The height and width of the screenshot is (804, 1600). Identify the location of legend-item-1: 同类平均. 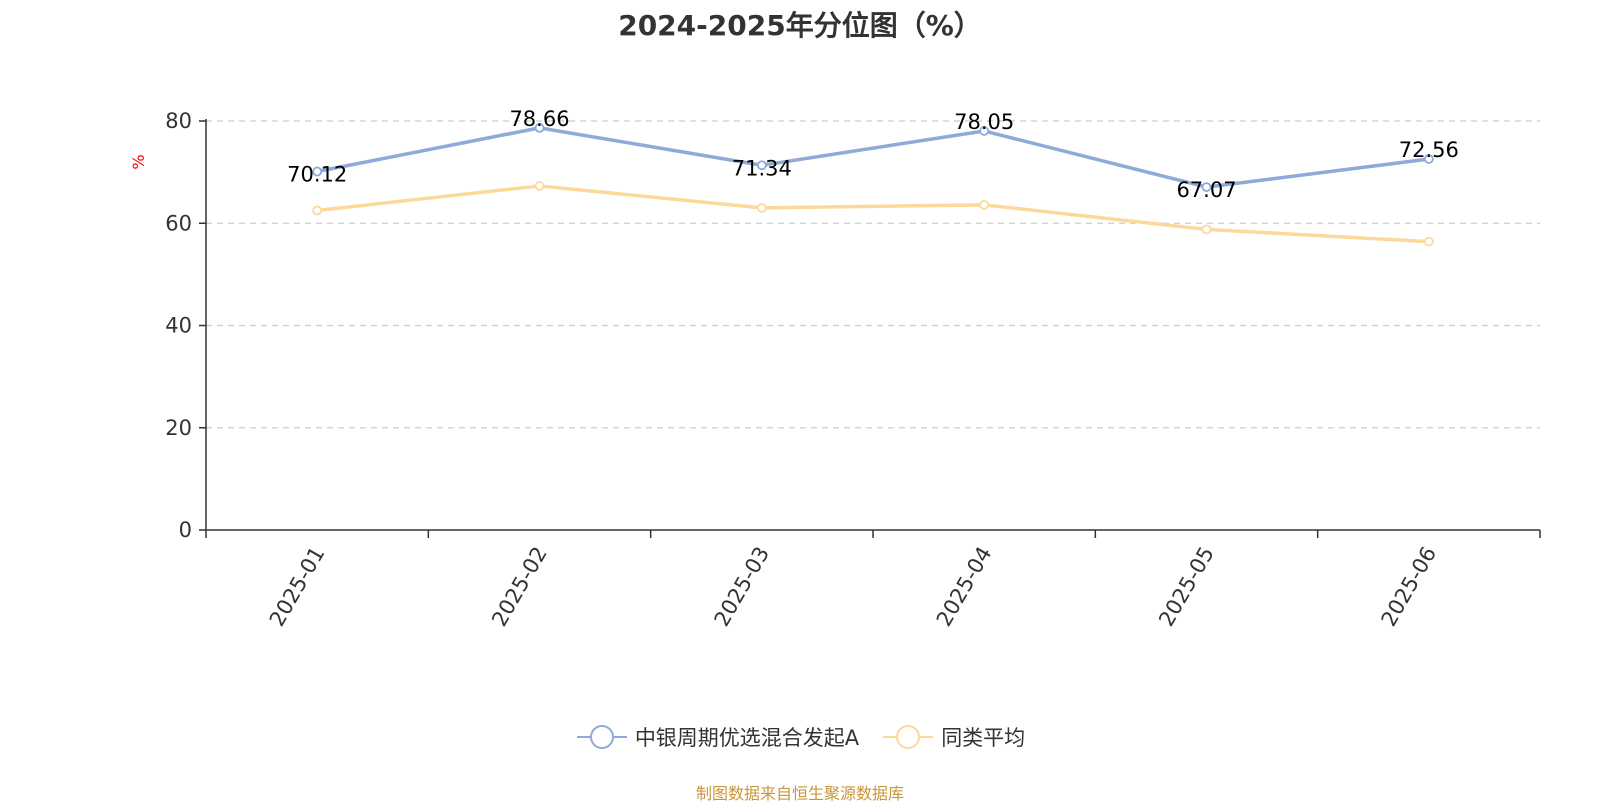
(953, 737).